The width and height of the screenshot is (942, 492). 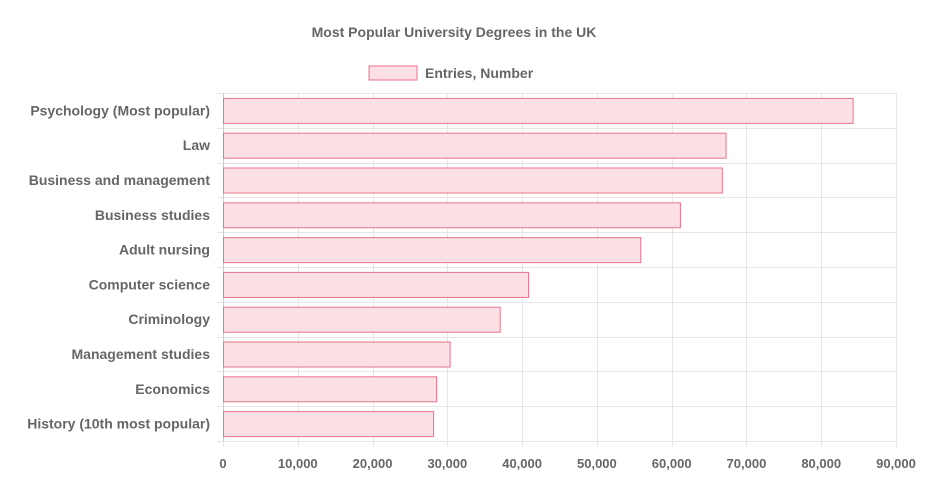 I want to click on category-label: History (10th most popular), so click(x=118, y=424).